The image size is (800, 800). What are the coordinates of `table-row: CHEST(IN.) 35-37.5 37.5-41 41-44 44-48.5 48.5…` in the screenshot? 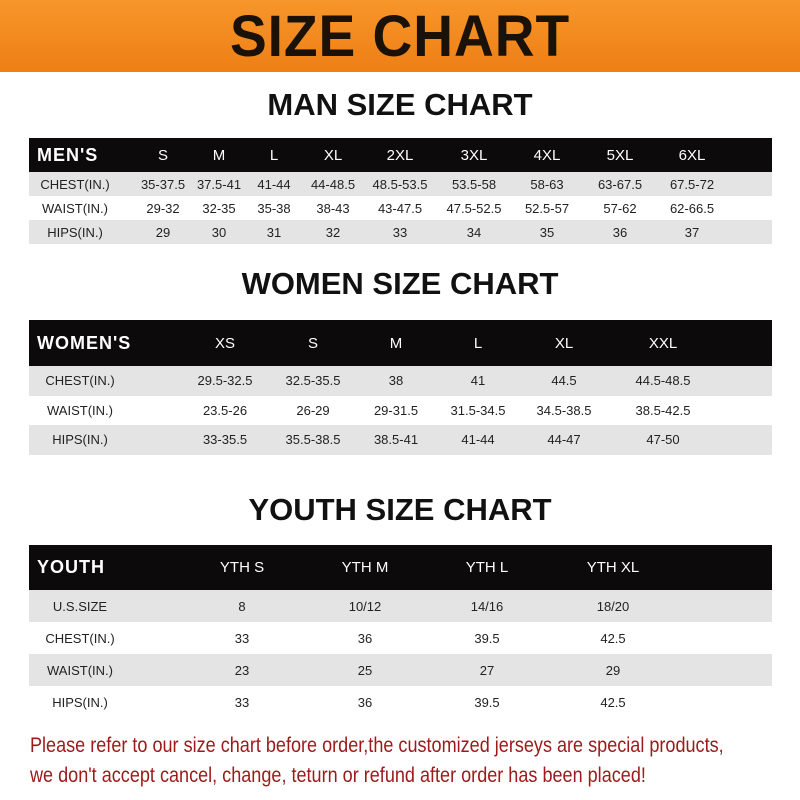 It's located at (400, 184).